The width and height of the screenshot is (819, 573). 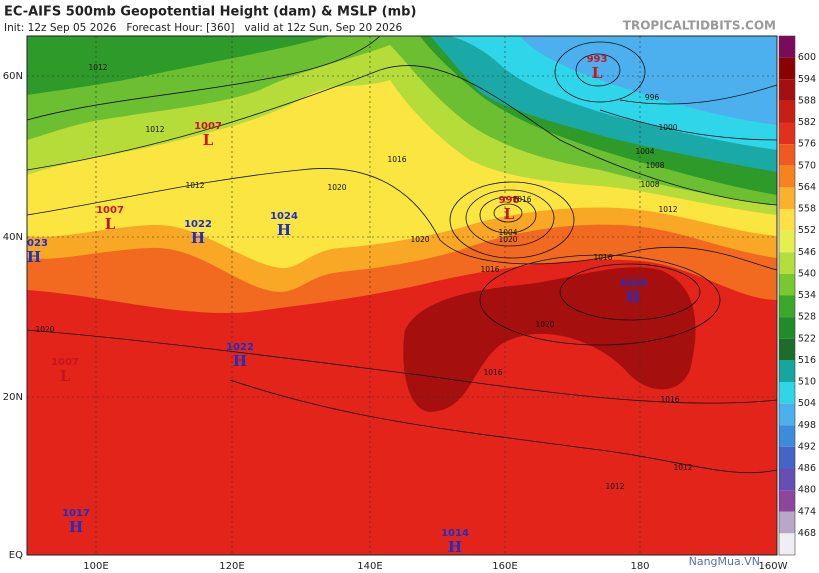 What do you see at coordinates (773, 566) in the screenshot?
I see `longitude-label: 160W` at bounding box center [773, 566].